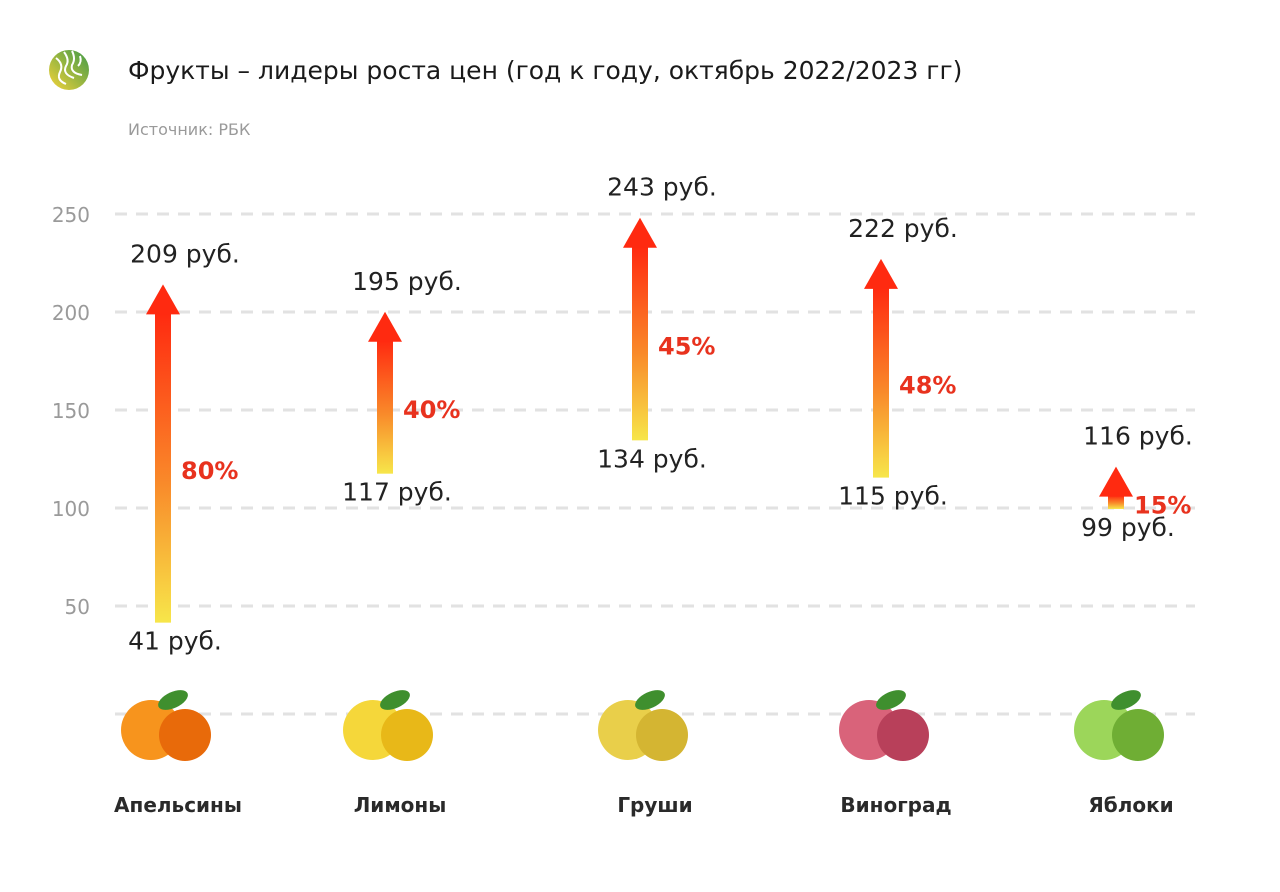 The width and height of the screenshot is (1280, 892). What do you see at coordinates (903, 228) in the screenshot?
I see `price-2023-label: 222 руб.` at bounding box center [903, 228].